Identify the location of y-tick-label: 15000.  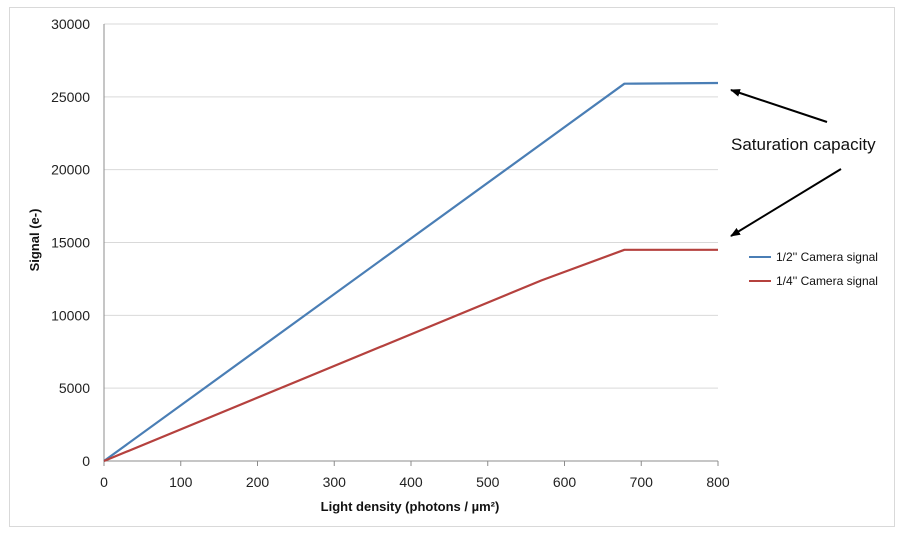
(70, 243).